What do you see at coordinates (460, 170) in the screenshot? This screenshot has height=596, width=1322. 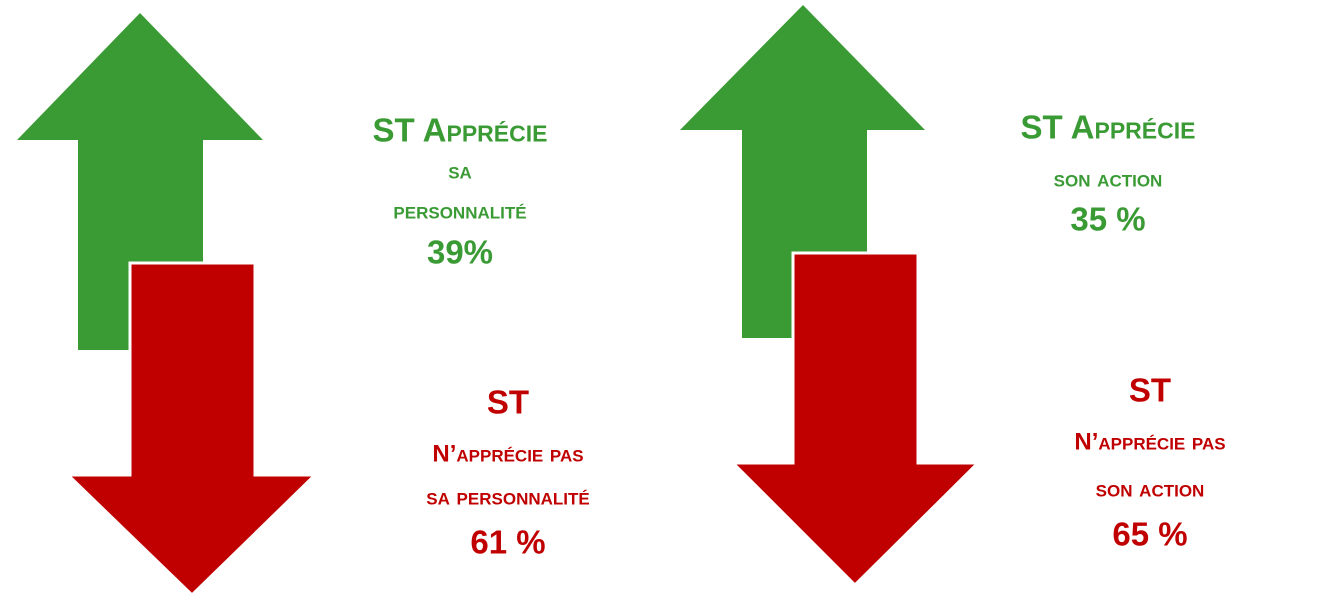 I see `label-line: sa` at bounding box center [460, 170].